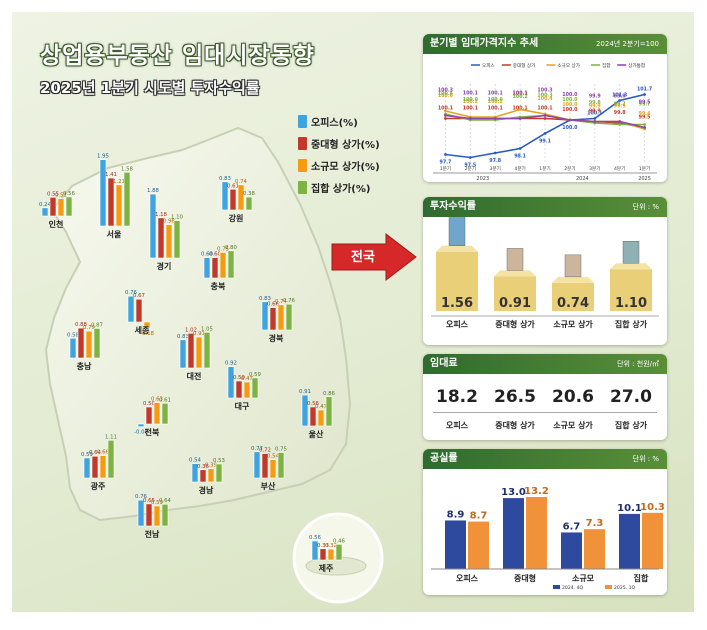  I want to click on region-bar-전북-3, so click(165, 413).